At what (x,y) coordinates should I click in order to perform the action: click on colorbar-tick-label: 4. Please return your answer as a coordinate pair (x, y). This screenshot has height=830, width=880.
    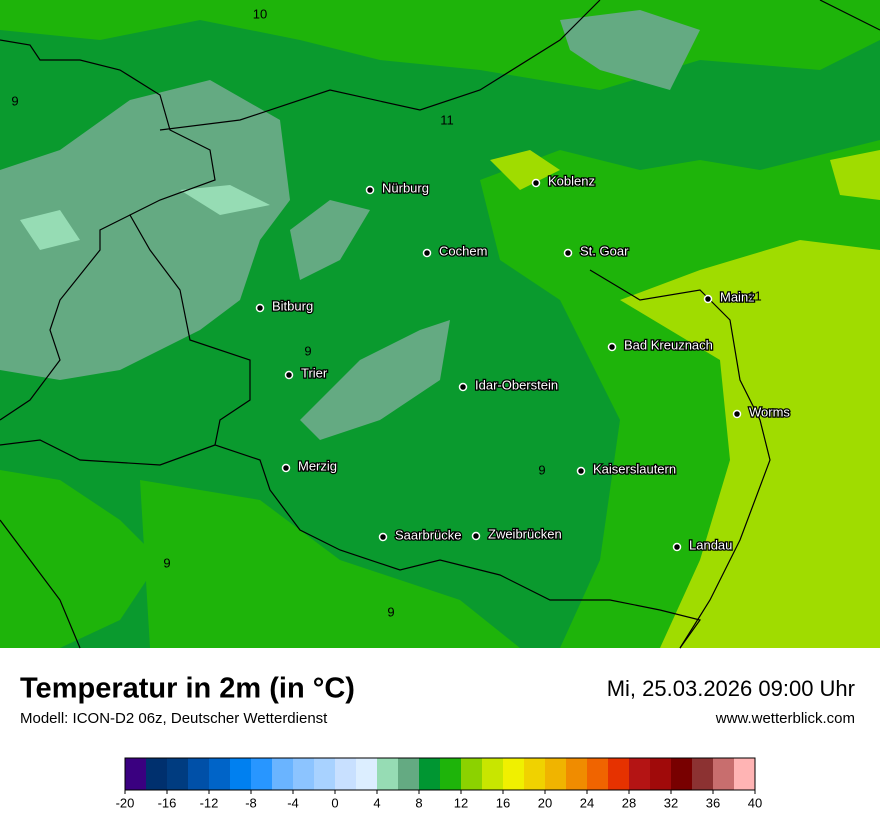
    Looking at the image, I should click on (376, 802).